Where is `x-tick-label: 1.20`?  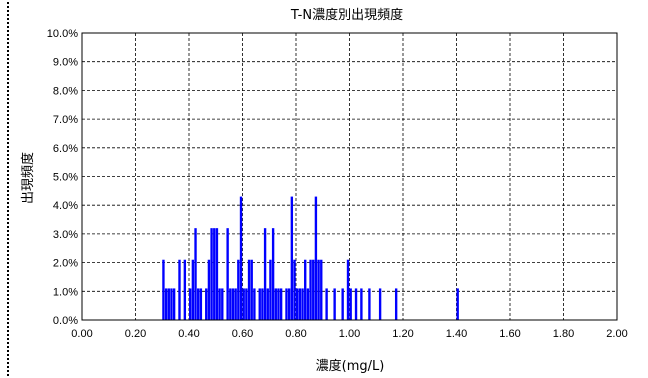 x-tick-label: 1.20 is located at coordinates (402, 334).